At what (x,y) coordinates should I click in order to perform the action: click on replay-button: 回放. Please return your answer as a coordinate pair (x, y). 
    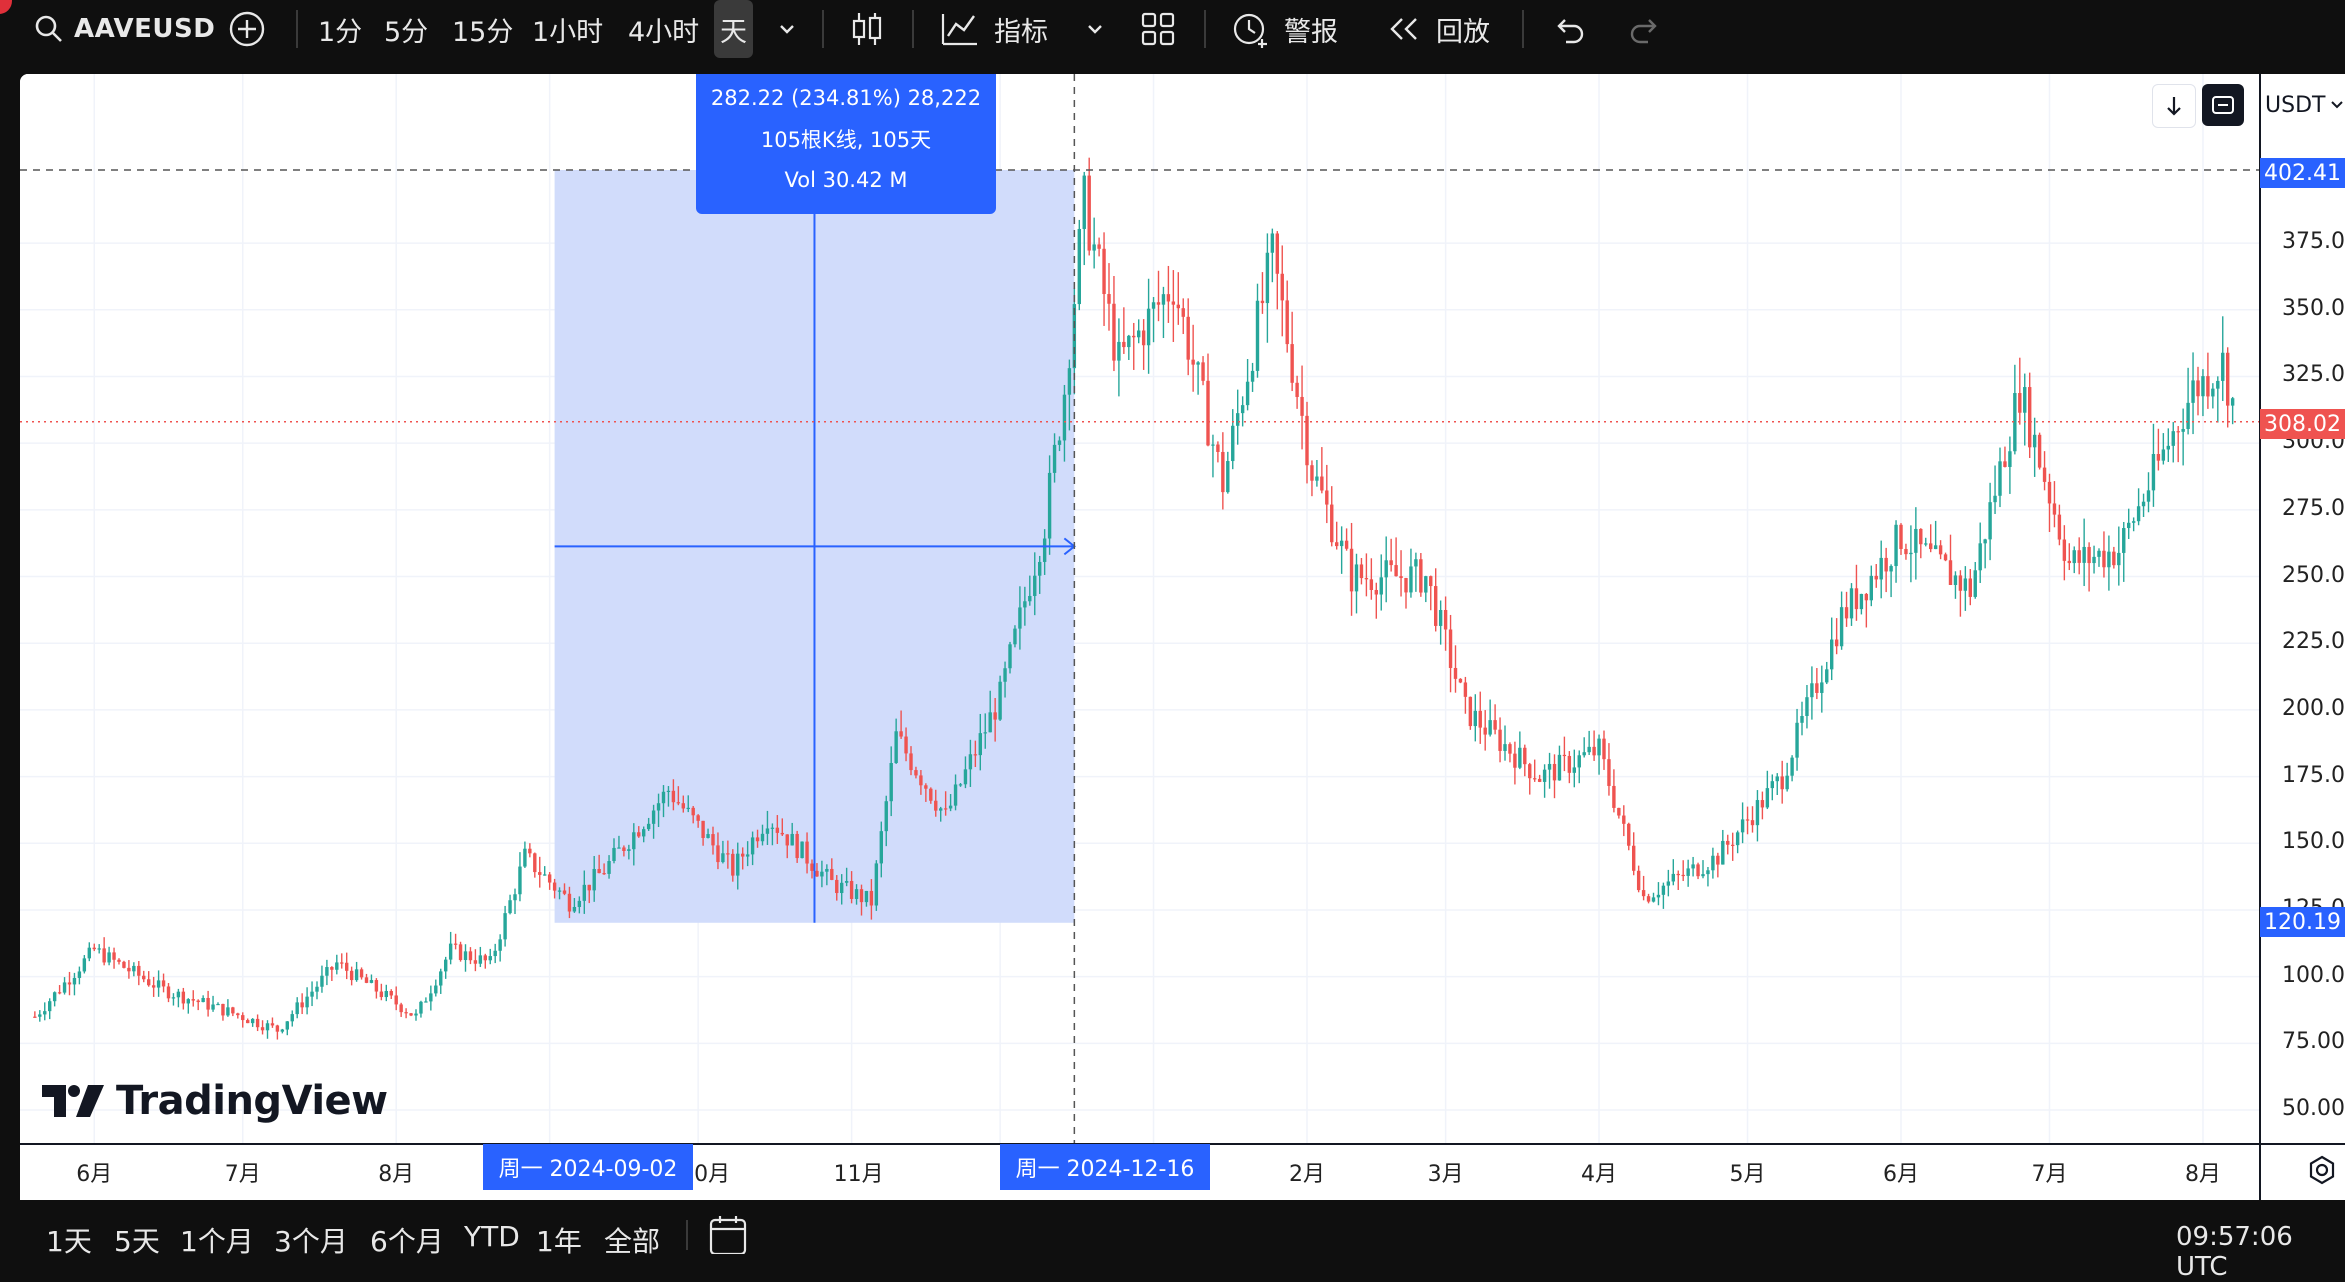
    Looking at the image, I should click on (1438, 29).